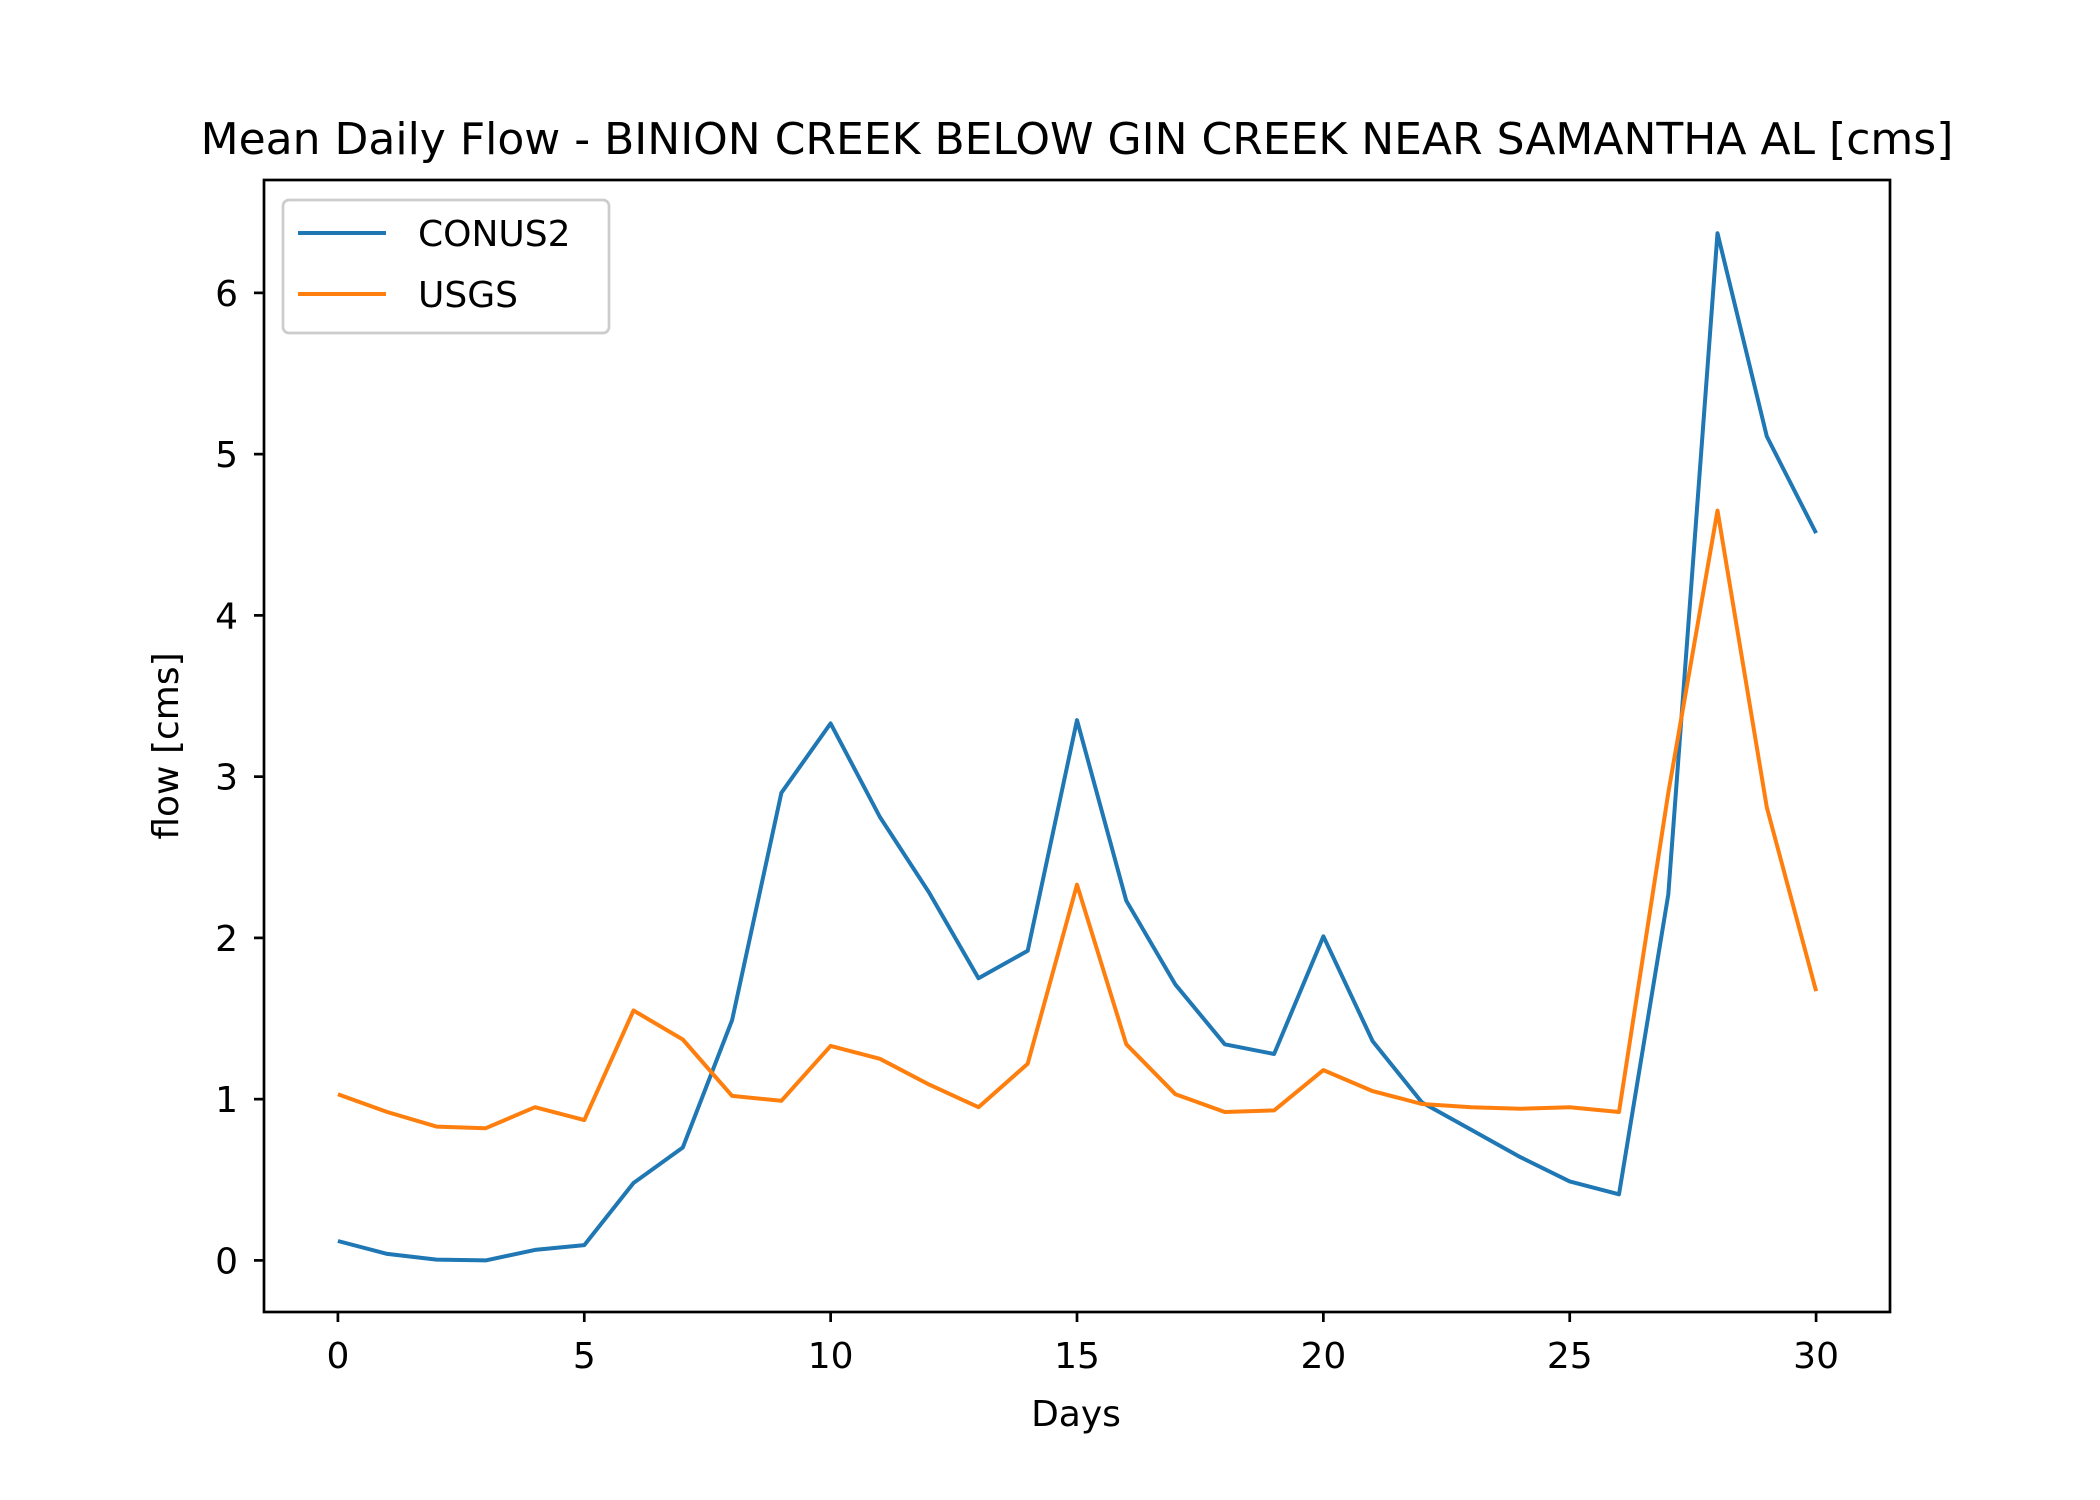 This screenshot has height=1500, width=2100. I want to click on y-axis: 0 1 2 3 4 5 6, so click(239, 778).